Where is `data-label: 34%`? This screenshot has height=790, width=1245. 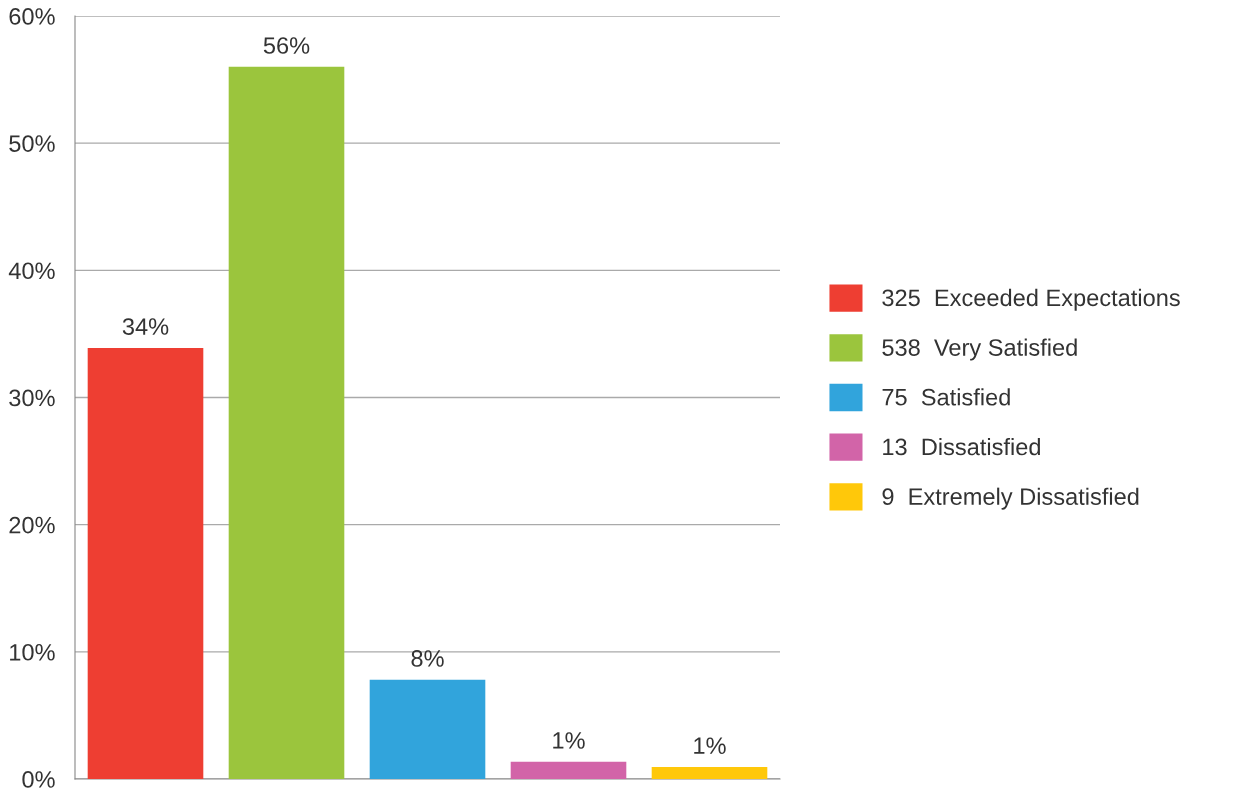
data-label: 34% is located at coordinates (145, 326).